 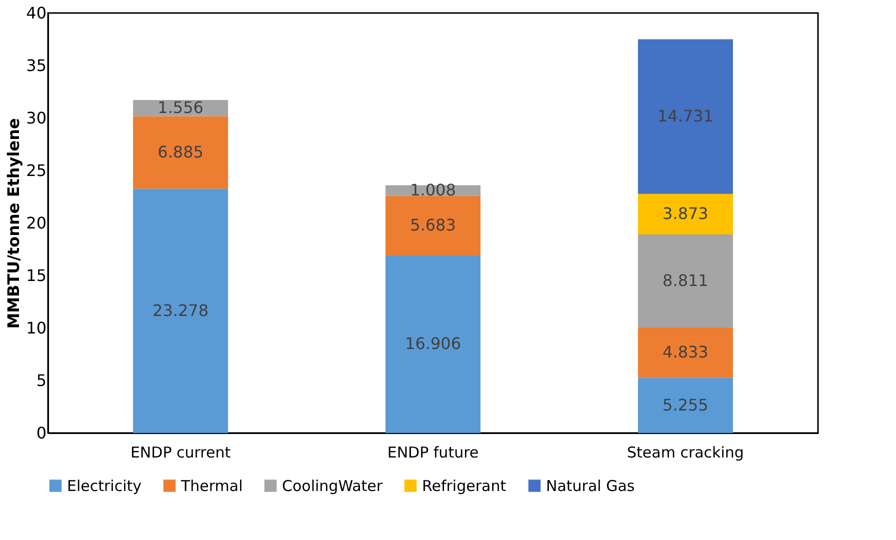 I want to click on y-tick-label: 5, so click(x=41, y=380).